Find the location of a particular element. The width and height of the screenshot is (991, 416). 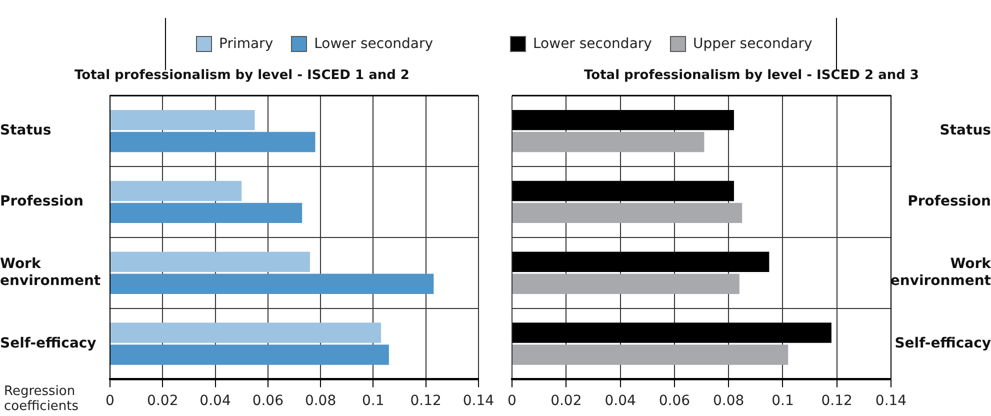

chart-title: Total professionalism by level - ISCED 1 and 2 is located at coordinates (242, 76).